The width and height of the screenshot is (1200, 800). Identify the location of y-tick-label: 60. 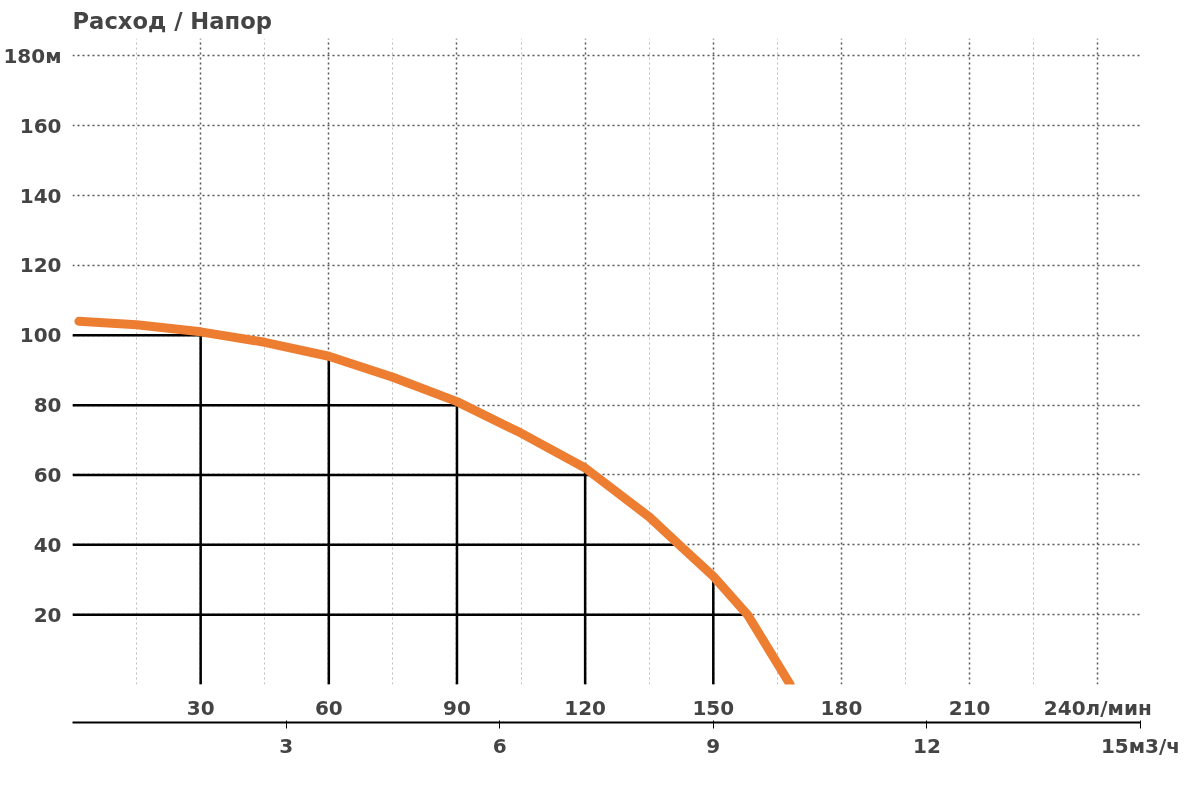
(47, 474).